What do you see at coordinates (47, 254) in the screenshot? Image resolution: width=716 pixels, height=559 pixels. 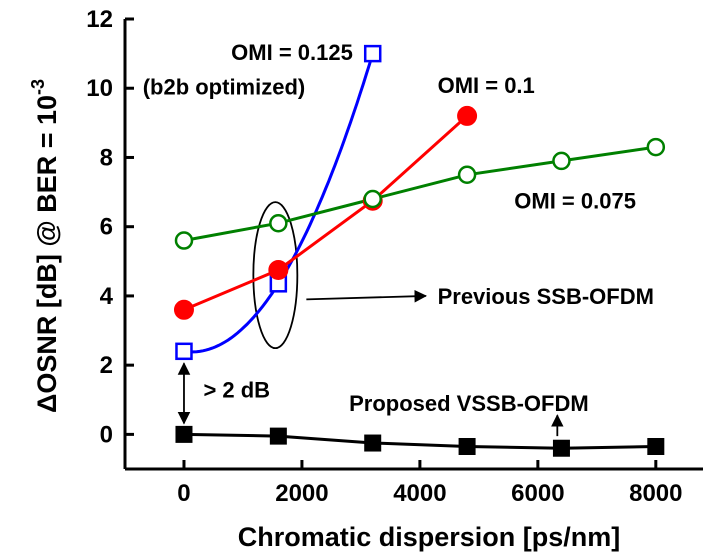 I see `y-axis-title-text: ΔOSNR [dB] @ BER = 10` at bounding box center [47, 254].